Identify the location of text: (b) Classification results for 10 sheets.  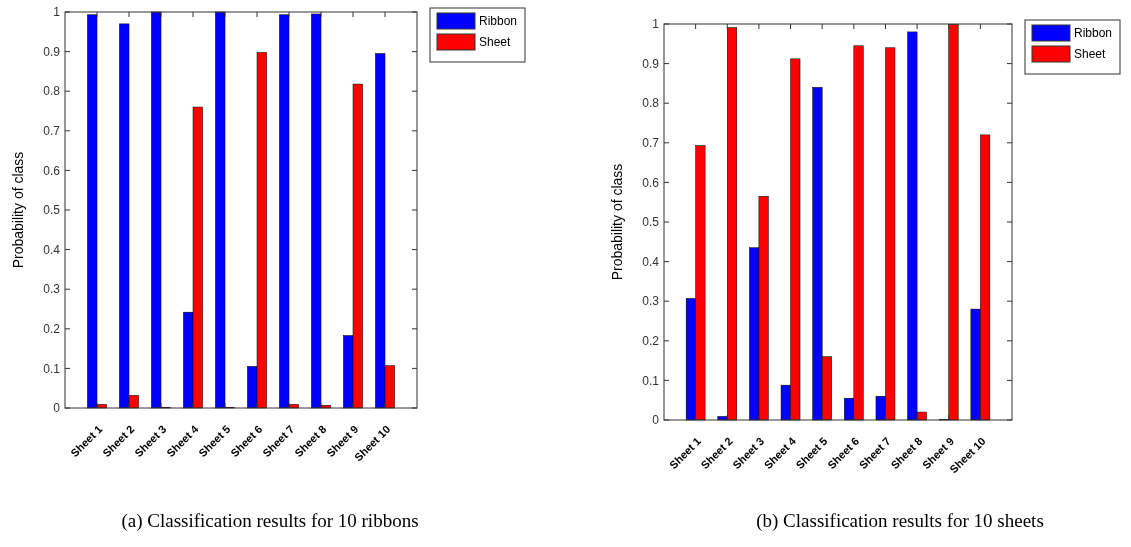
(900, 521).